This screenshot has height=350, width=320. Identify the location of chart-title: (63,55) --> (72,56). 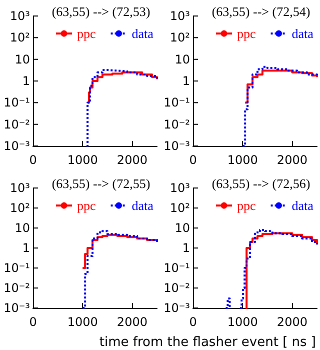
(261, 183).